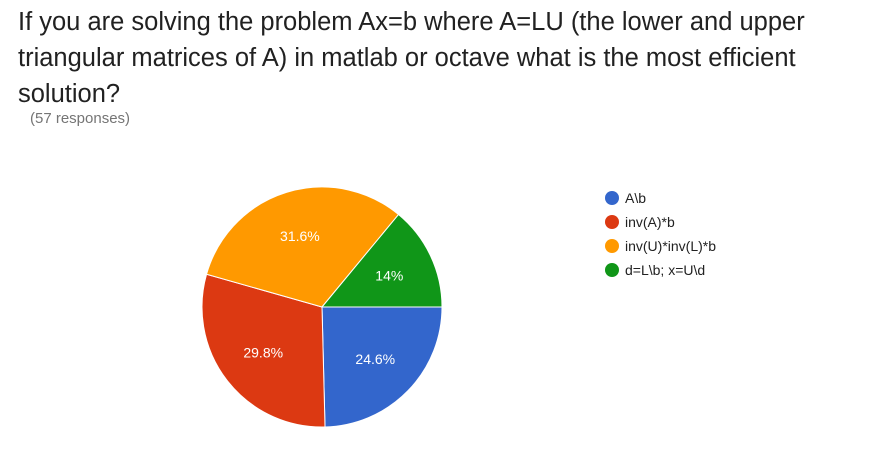 This screenshot has height=475, width=888. What do you see at coordinates (263, 353) in the screenshot?
I see `slice-value-label: 29.8%` at bounding box center [263, 353].